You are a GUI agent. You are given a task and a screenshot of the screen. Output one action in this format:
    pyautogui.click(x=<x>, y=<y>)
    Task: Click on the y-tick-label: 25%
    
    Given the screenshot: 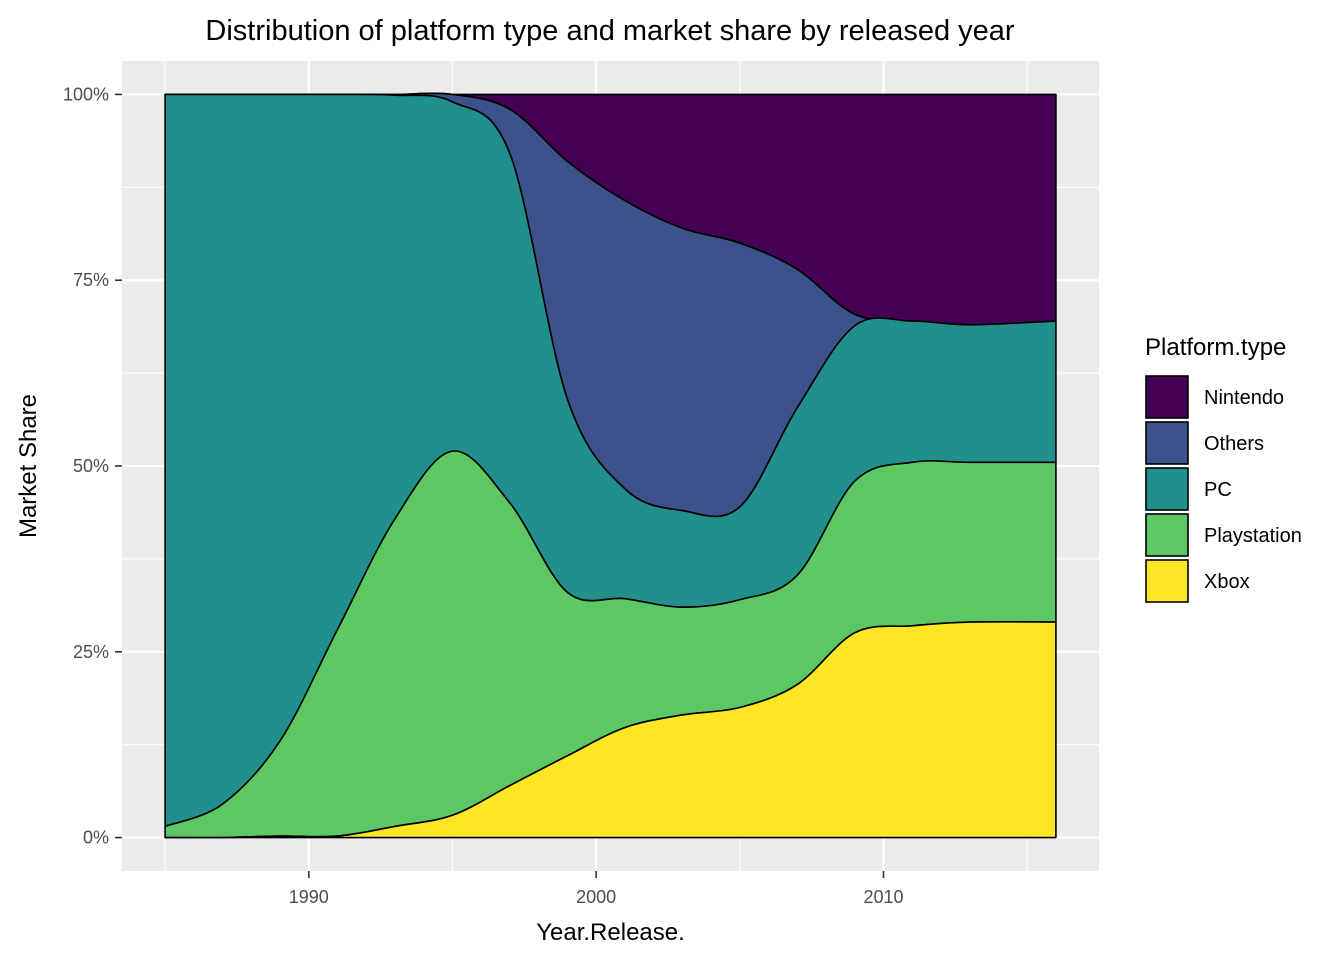 What is the action you would take?
    pyautogui.click(x=91, y=652)
    